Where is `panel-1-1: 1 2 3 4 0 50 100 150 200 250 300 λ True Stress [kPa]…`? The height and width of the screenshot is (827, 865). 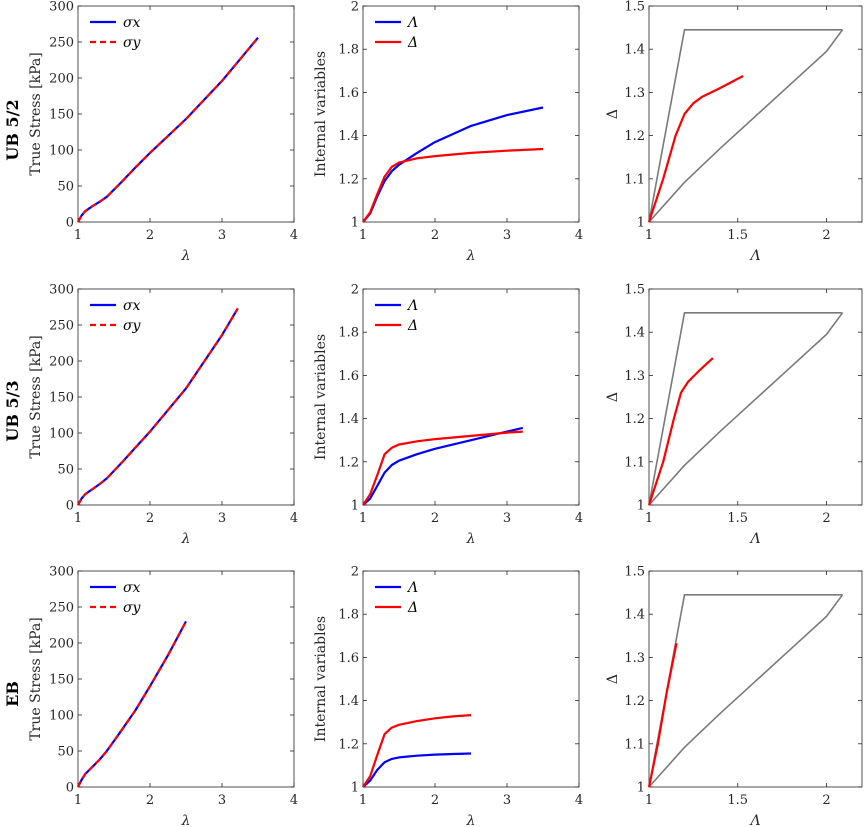
panel-1-1: 1 2 3 4 0 50 100 150 200 250 300 λ True Stress [kPa]… is located at coordinates (163, 132).